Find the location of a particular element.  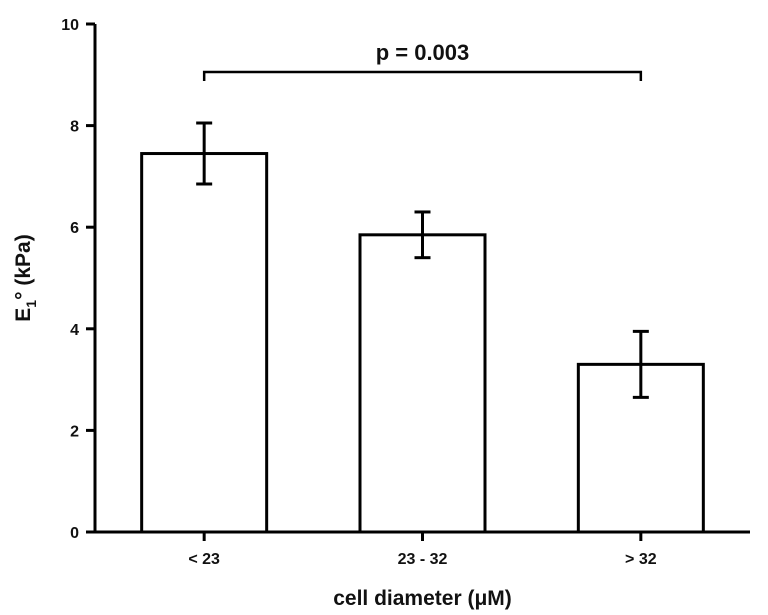

x-tick-label: < 23 is located at coordinates (204, 559).